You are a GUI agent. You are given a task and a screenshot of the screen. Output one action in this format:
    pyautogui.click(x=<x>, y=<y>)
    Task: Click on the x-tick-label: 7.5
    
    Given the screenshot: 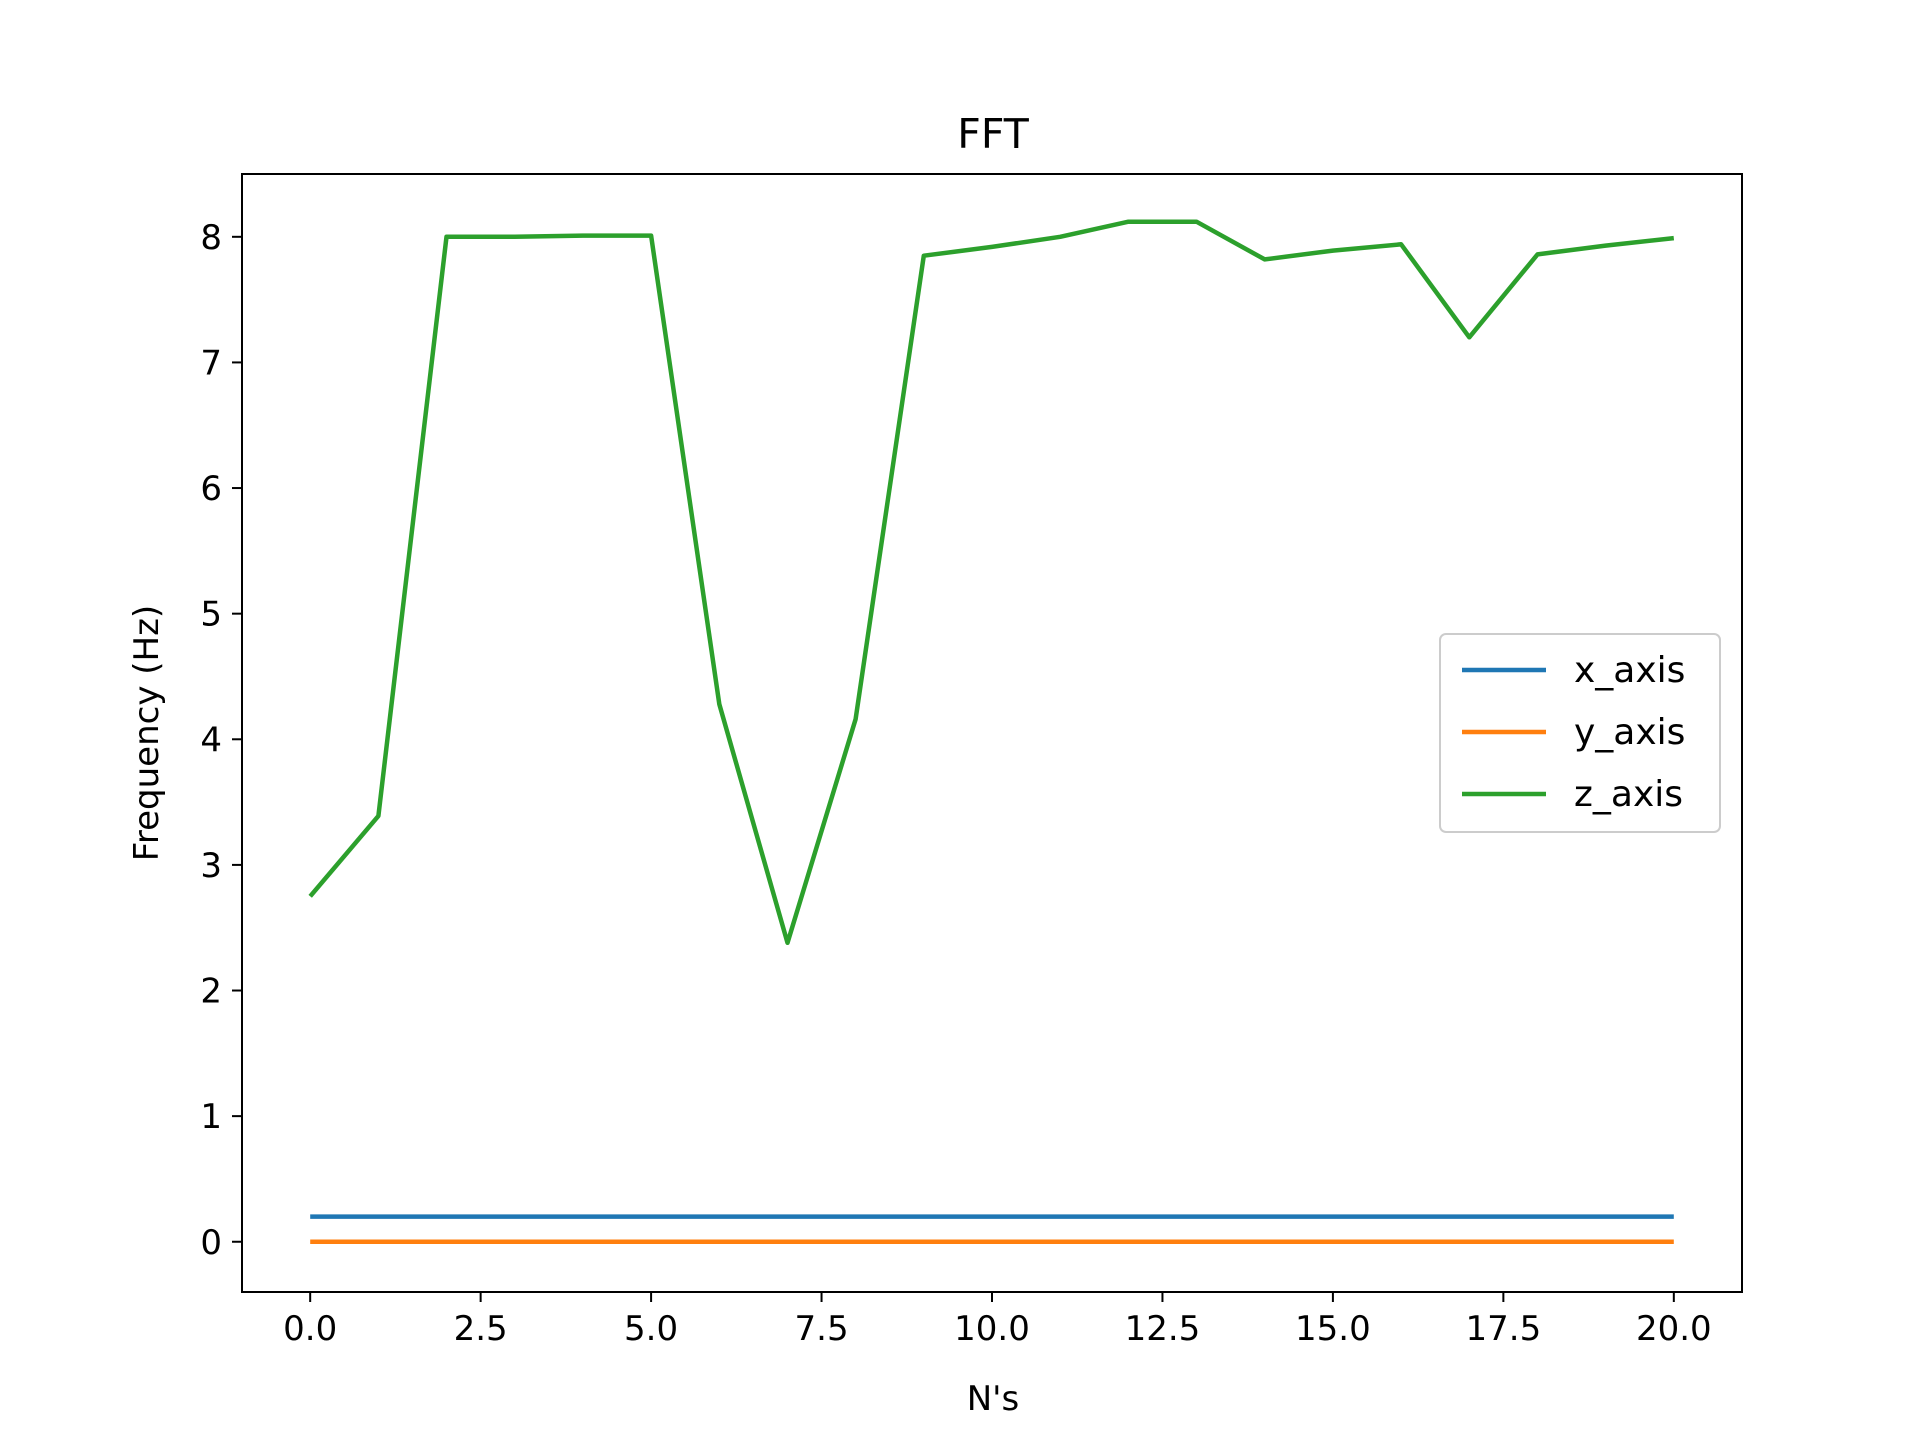 What is the action you would take?
    pyautogui.click(x=822, y=1329)
    